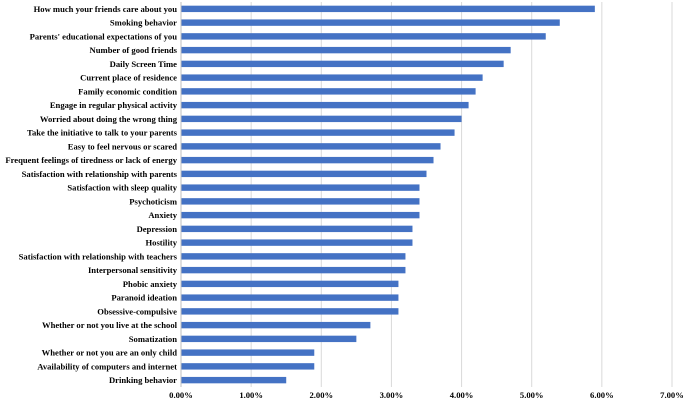  I want to click on category-label: Daily Screen Time, so click(144, 64).